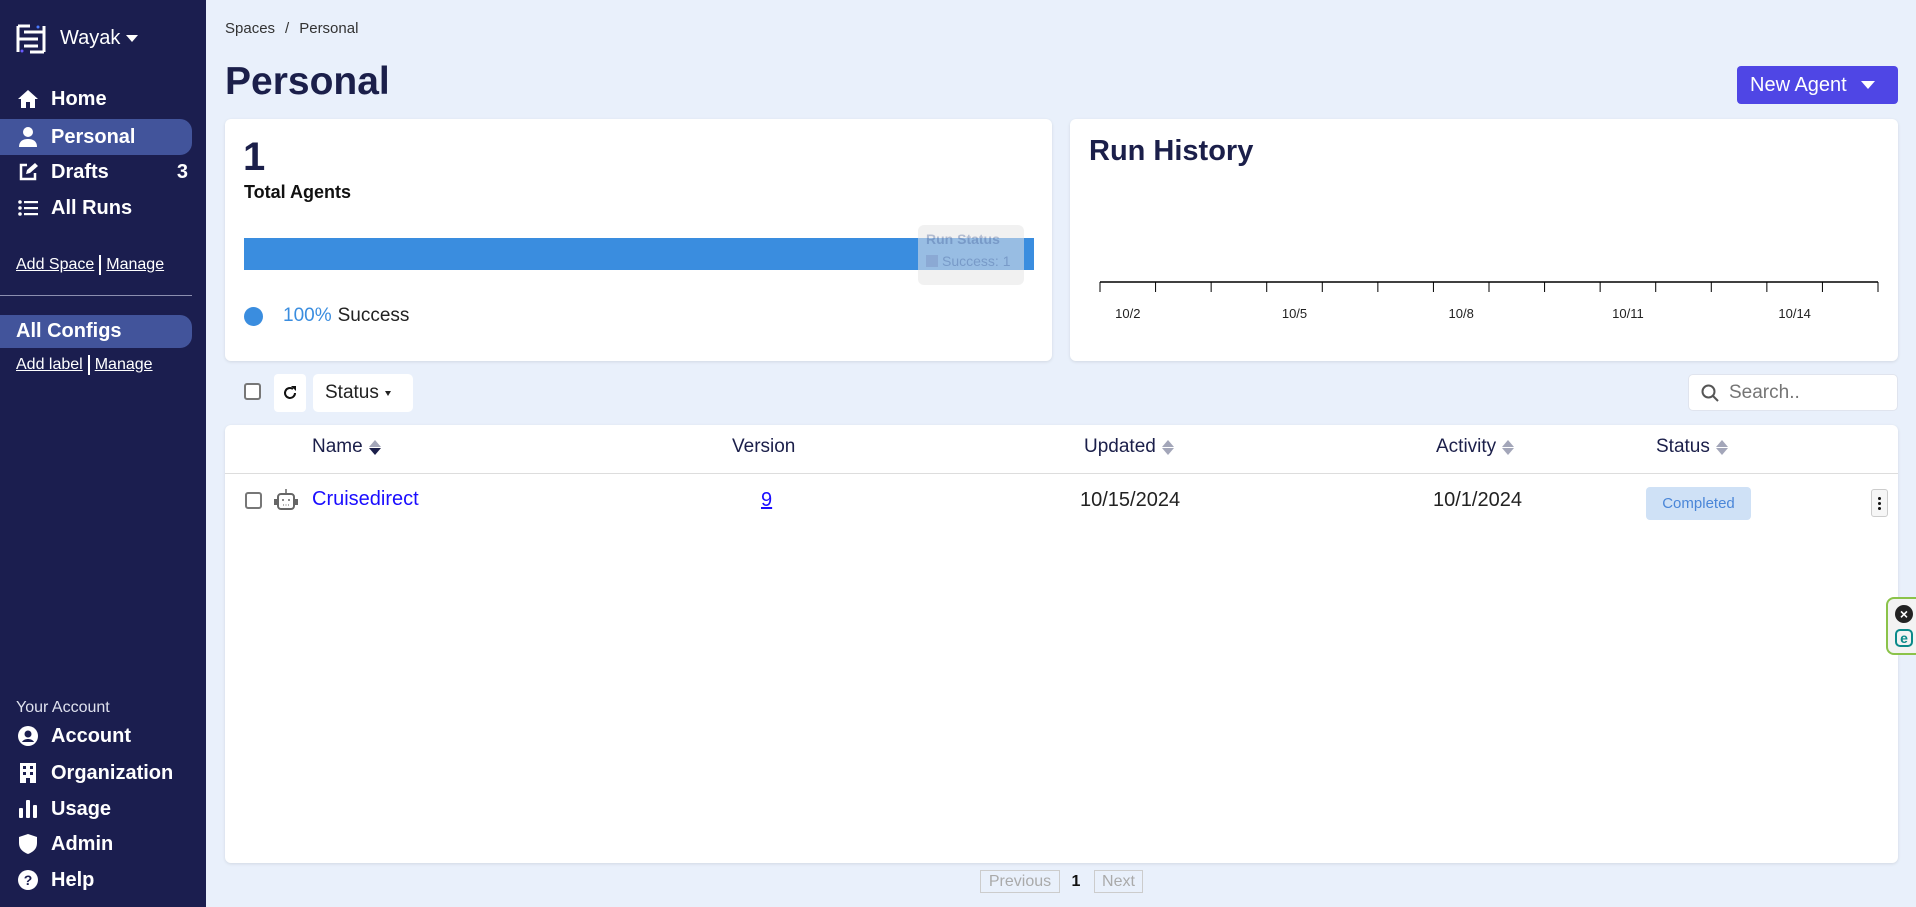 This screenshot has height=907, width=1916. Describe the element at coordinates (28, 736) in the screenshot. I see `user-circle-icon` at that location.